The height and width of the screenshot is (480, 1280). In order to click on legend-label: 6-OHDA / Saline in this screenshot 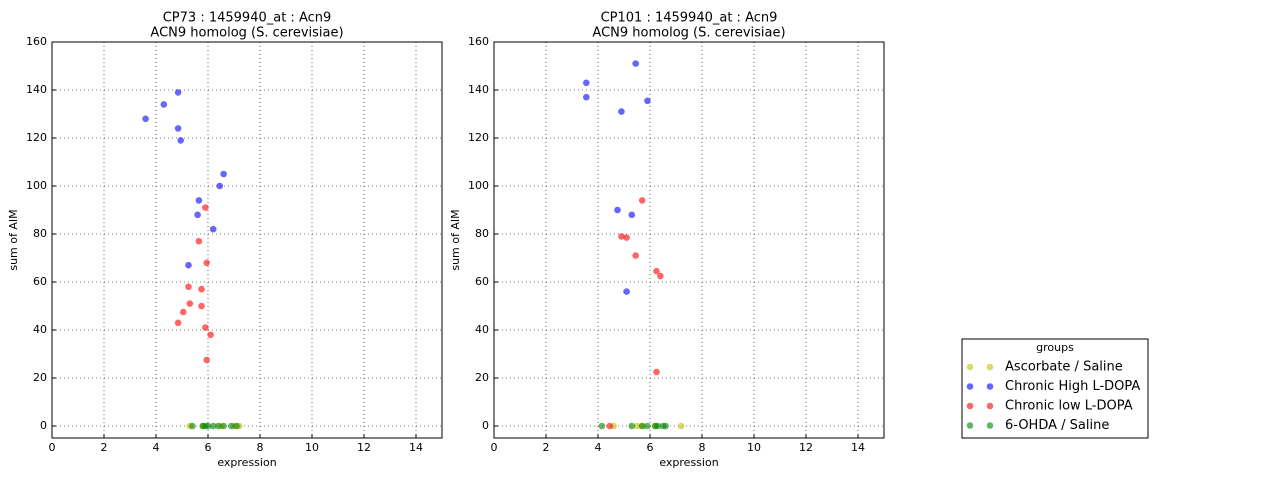, I will do `click(1057, 425)`.